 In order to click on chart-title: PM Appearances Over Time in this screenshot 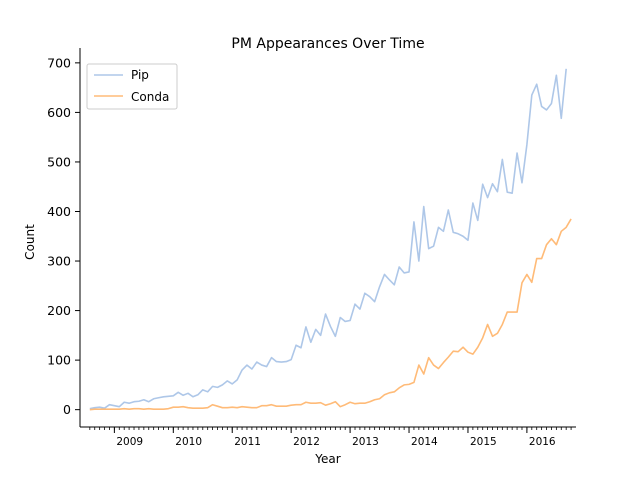, I will do `click(327, 44)`.